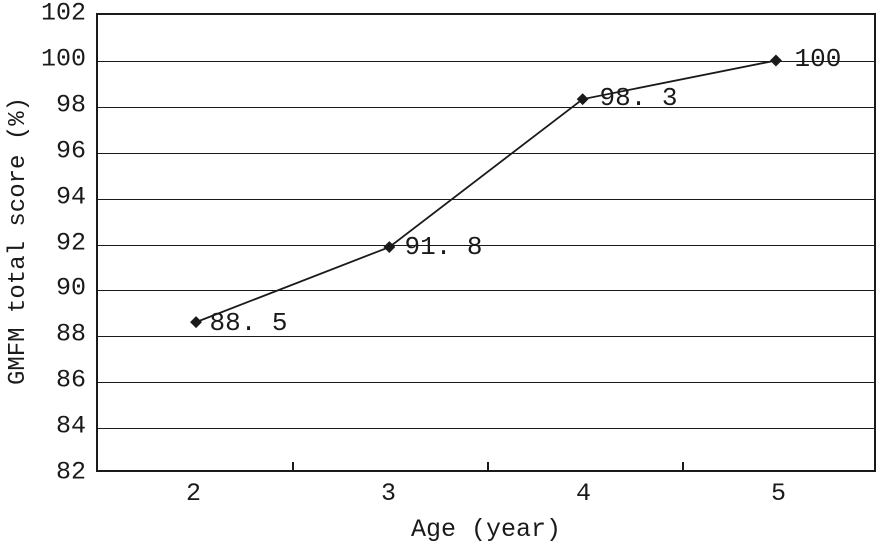  Describe the element at coordinates (388, 493) in the screenshot. I see `x-tick-label: 3` at that location.